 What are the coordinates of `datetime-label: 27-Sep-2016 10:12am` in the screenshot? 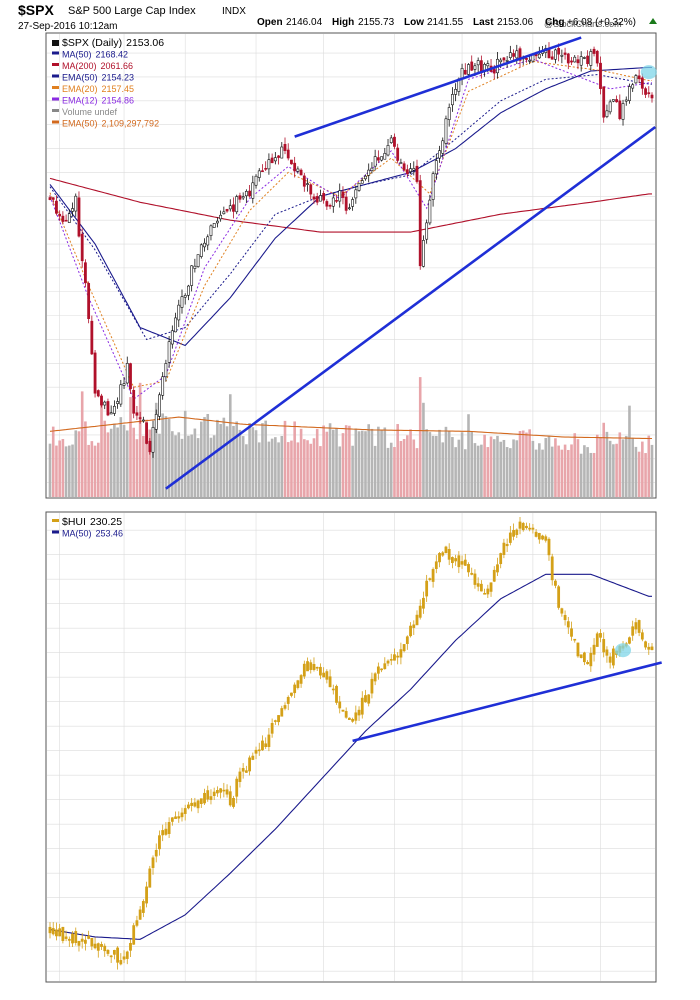 It's located at (68, 26).